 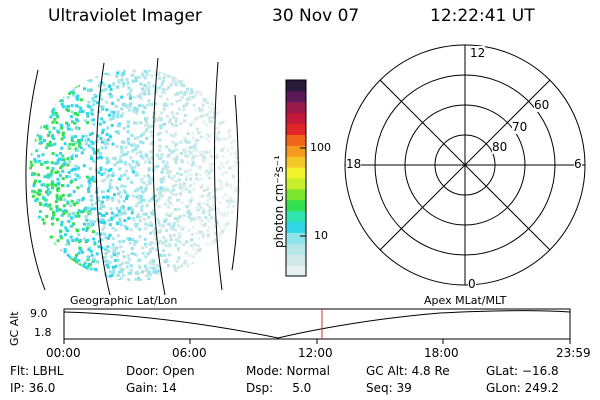 What do you see at coordinates (125, 16) in the screenshot?
I see `instrument-title: Ultraviolet Imager` at bounding box center [125, 16].